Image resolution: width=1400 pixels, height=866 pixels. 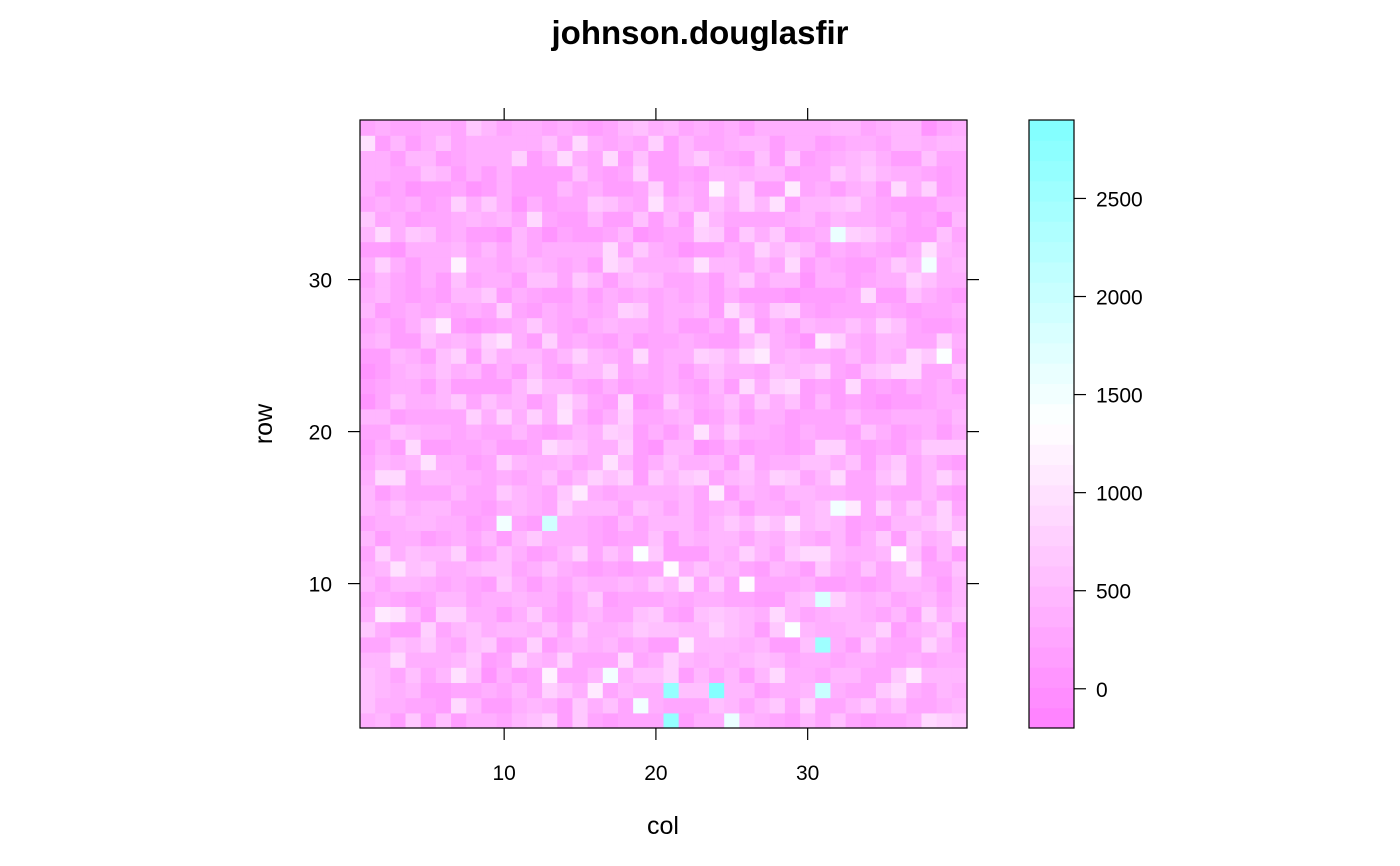 I want to click on color-key-swatch, so click(x=1051, y=211).